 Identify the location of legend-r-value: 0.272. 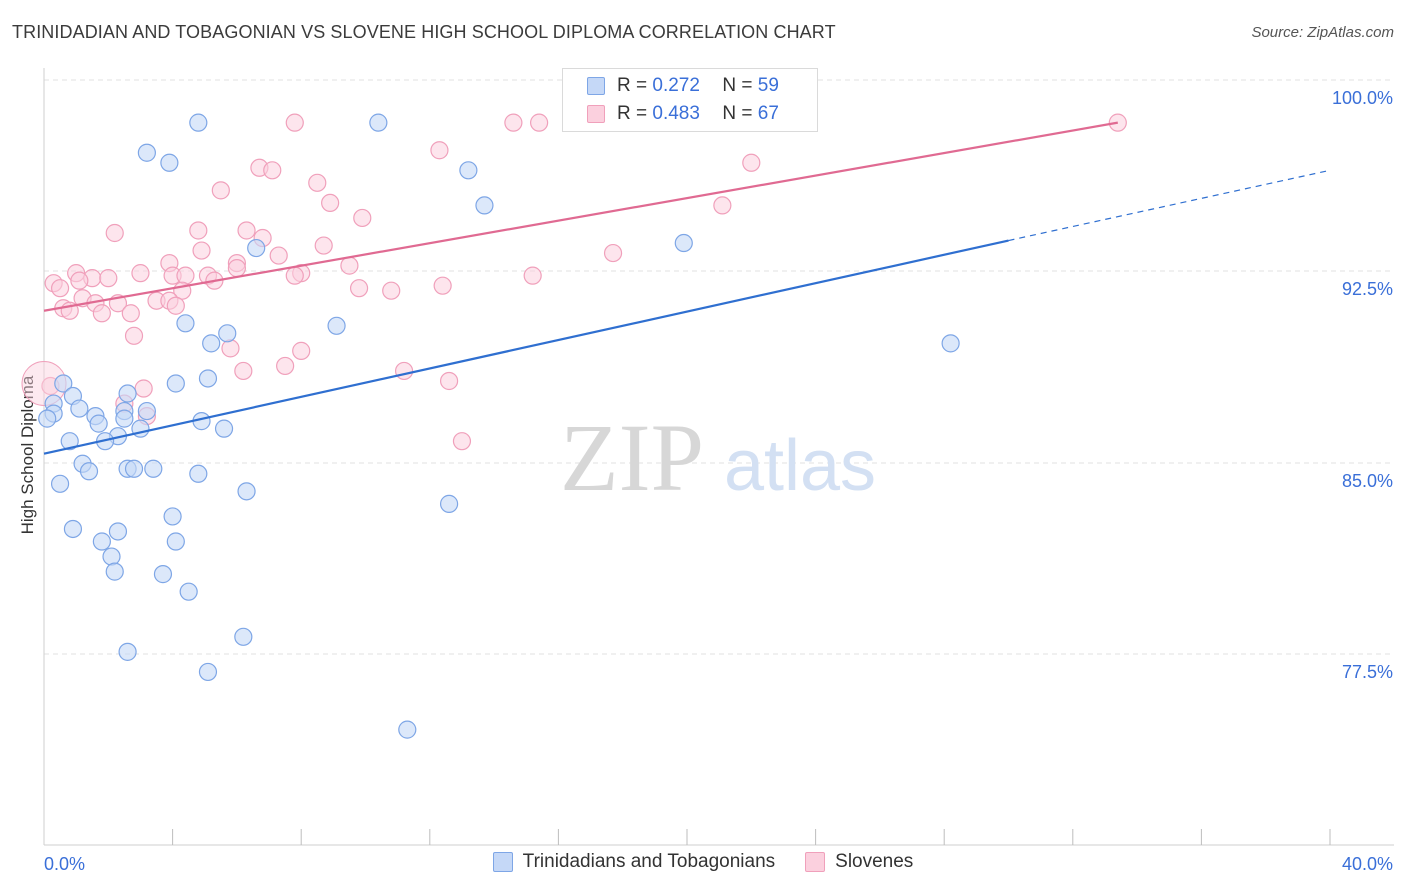
(676, 85).